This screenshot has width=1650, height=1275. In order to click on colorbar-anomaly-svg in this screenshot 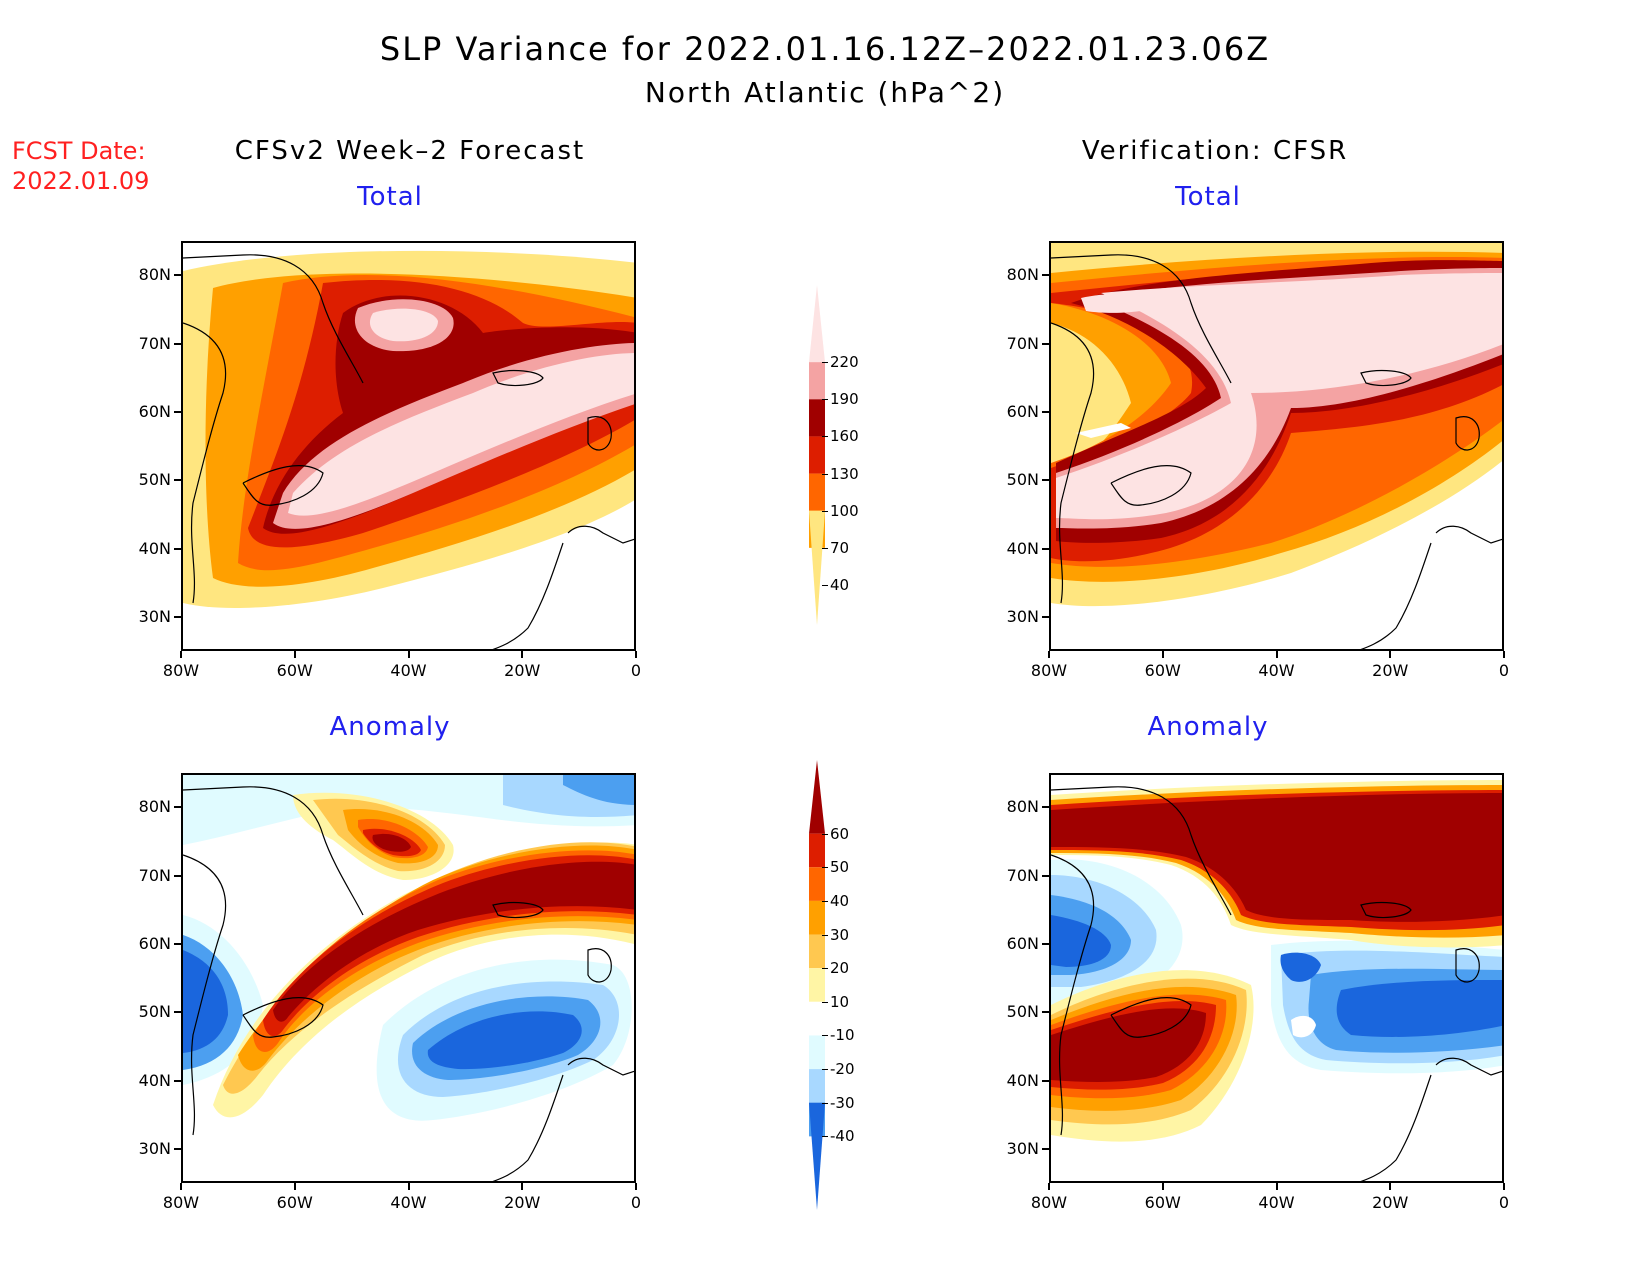, I will do `click(817, 985)`.